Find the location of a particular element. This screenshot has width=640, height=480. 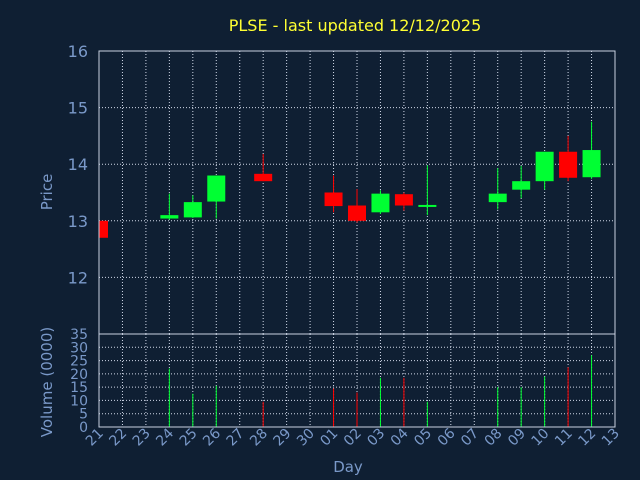

chart-title: PLSE - last updated 12/12/2025 is located at coordinates (355, 25).